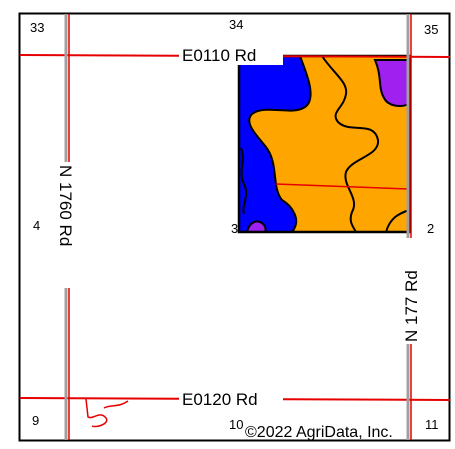  I want to click on road-label-e0110: E0110 Rd, so click(219, 55).